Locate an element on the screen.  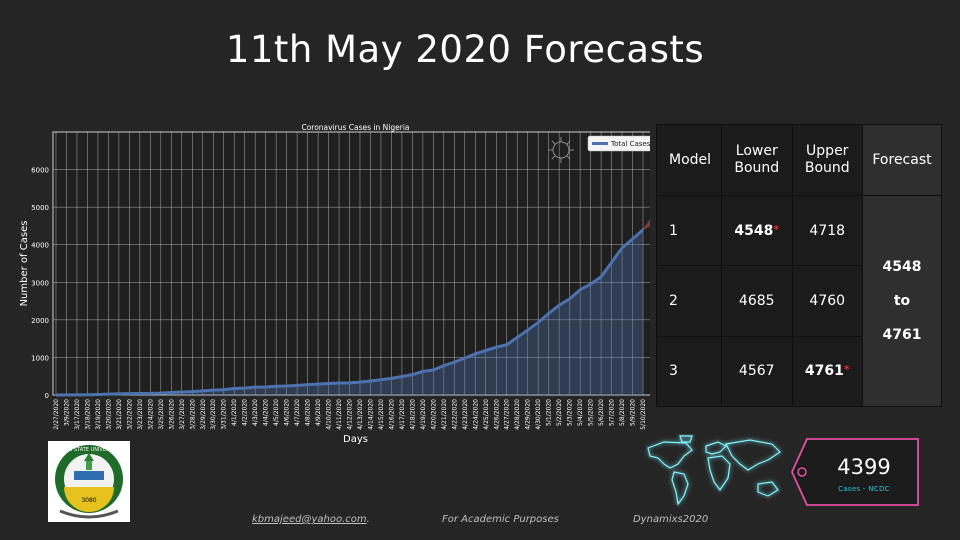
x-tick-label: 3/9/2020 is located at coordinates (66, 412).